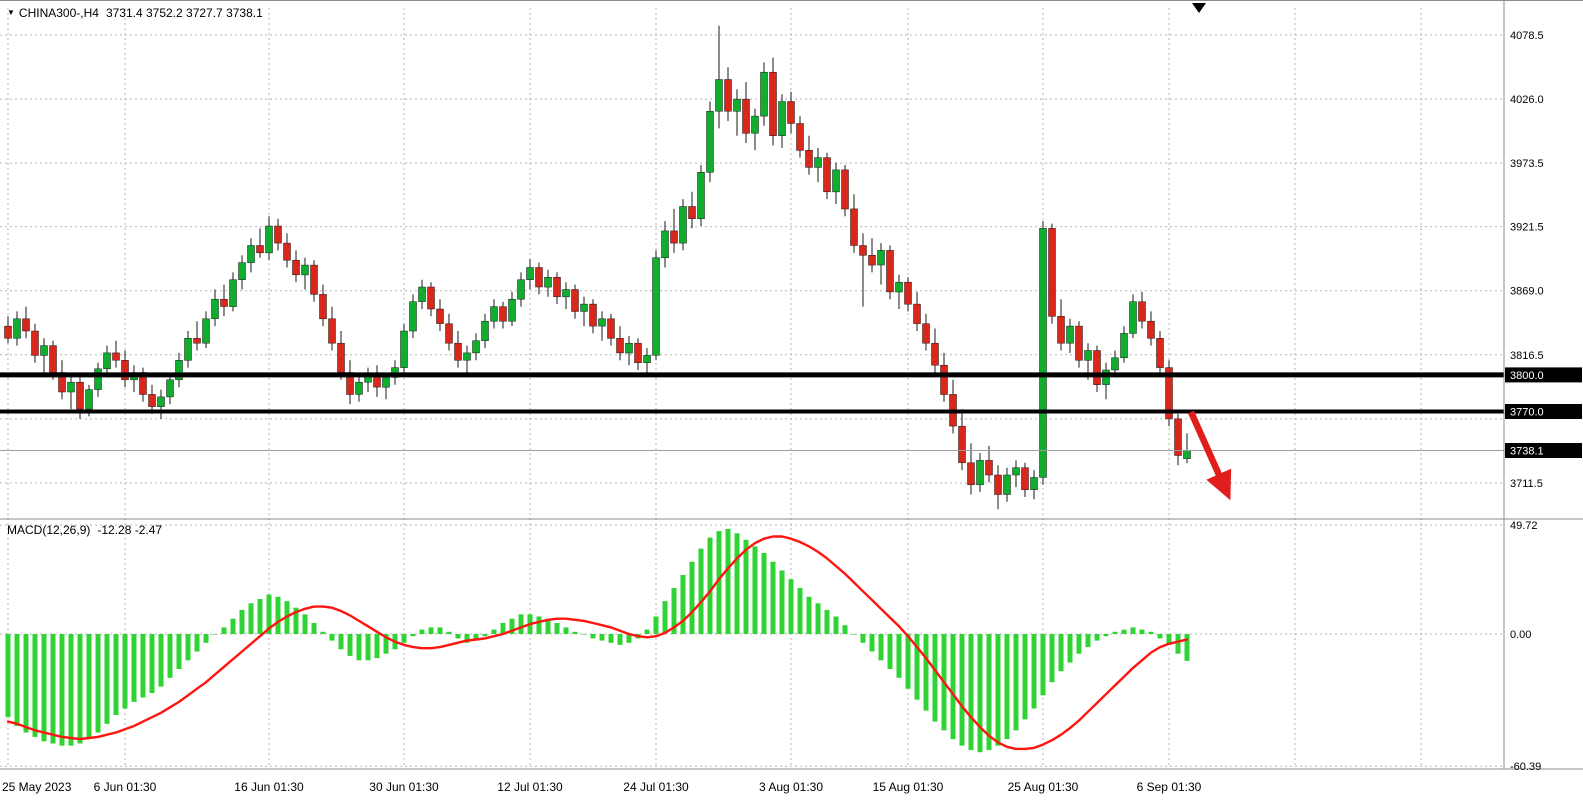 The image size is (1583, 811). Describe the element at coordinates (1199, 8) in the screenshot. I see `chart-shift-marker-icon` at that location.